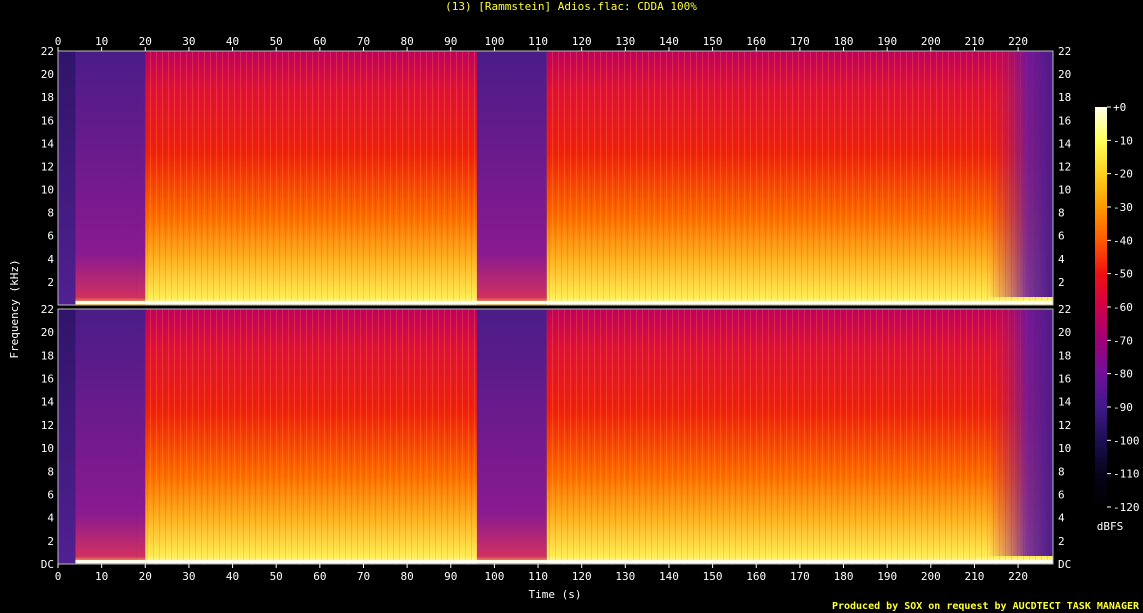 The width and height of the screenshot is (1143, 613). Describe the element at coordinates (1126, 507) in the screenshot. I see `colorbar-tick-label: -120` at that location.